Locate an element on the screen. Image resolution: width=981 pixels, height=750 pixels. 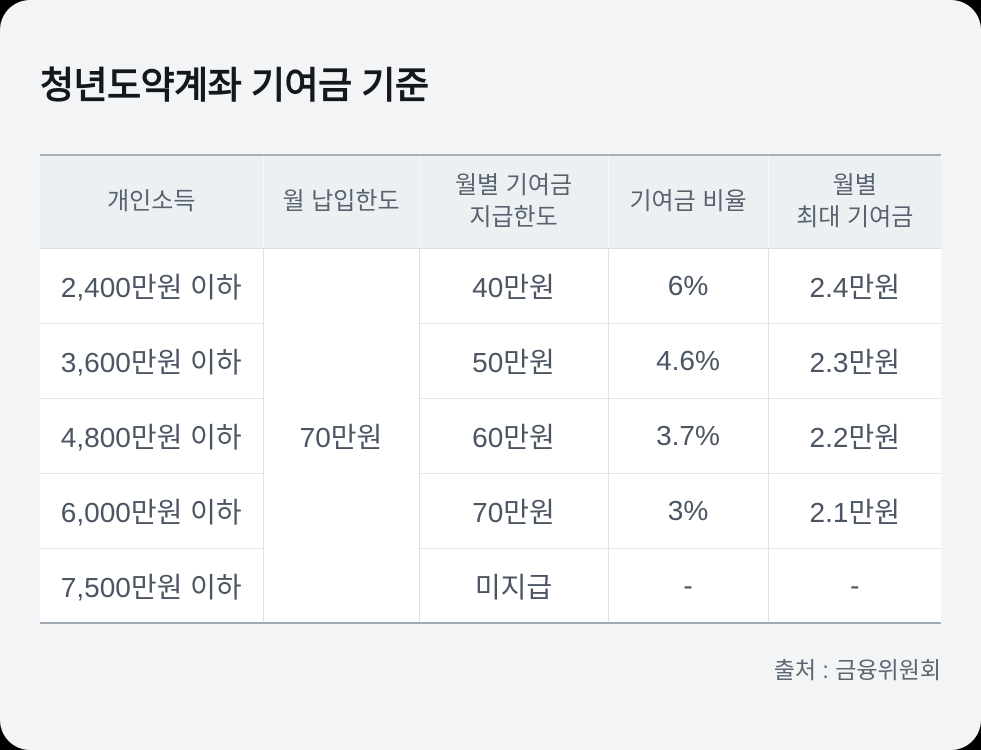
max-contribution-cell: 2.3만원 is located at coordinates (854, 360).